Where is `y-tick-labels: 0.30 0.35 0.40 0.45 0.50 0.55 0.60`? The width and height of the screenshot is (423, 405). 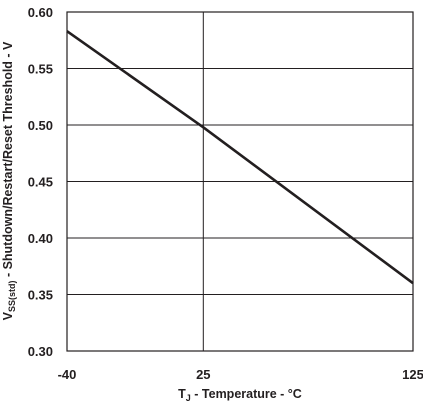
y-tick-labels: 0.30 0.35 0.40 0.45 0.50 0.55 0.60 is located at coordinates (40, 182).